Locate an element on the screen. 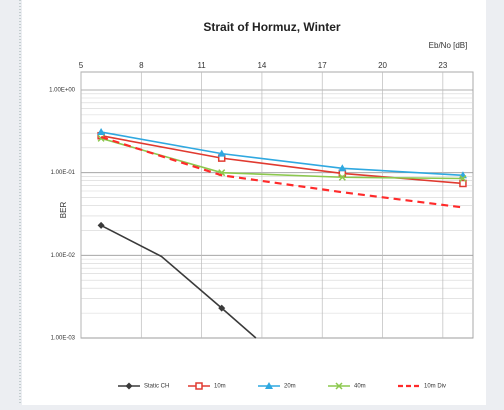  legend-label: 10m is located at coordinates (220, 387).